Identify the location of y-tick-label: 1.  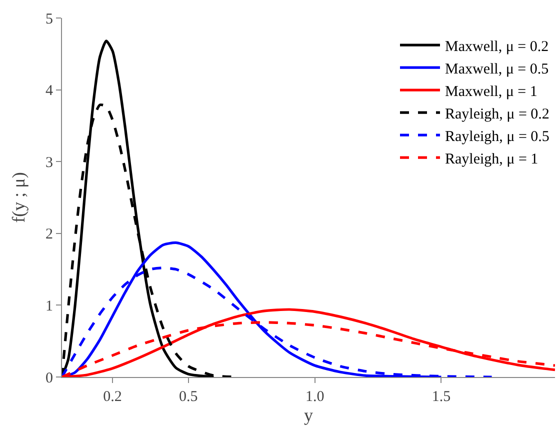
(49, 306).